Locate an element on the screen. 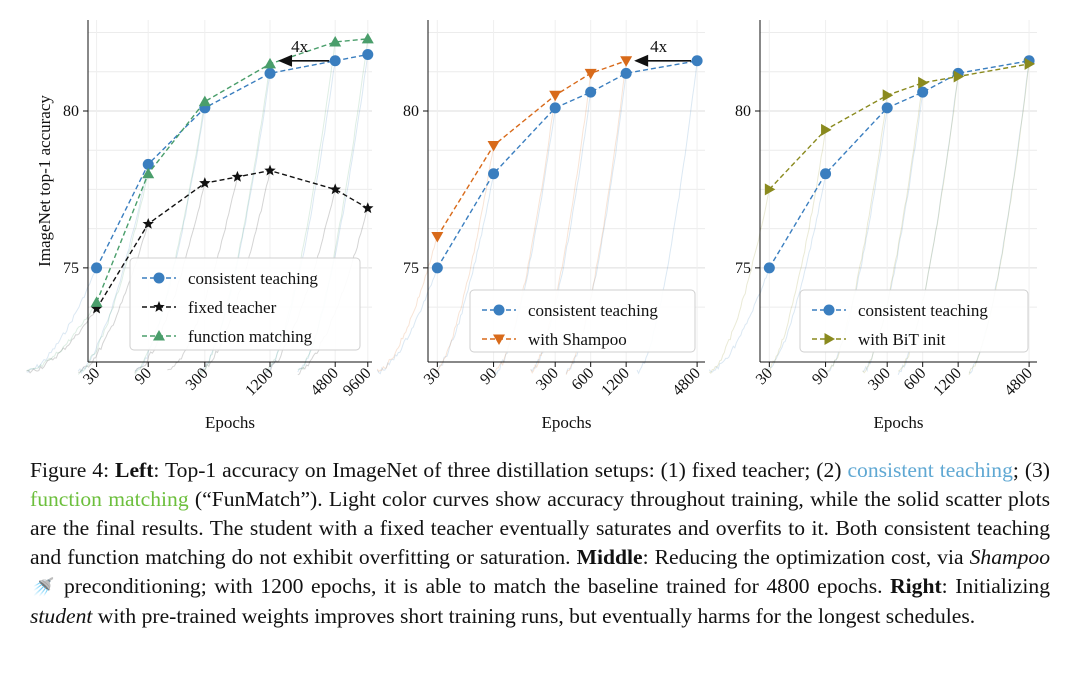 The height and width of the screenshot is (673, 1080). consistent-teaching-term: consistent teaching is located at coordinates (930, 470).